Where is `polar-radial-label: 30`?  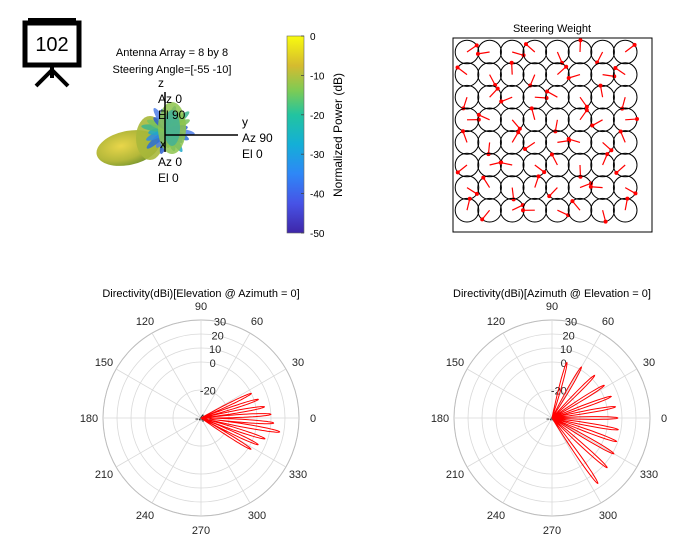 polar-radial-label: 30 is located at coordinates (571, 322).